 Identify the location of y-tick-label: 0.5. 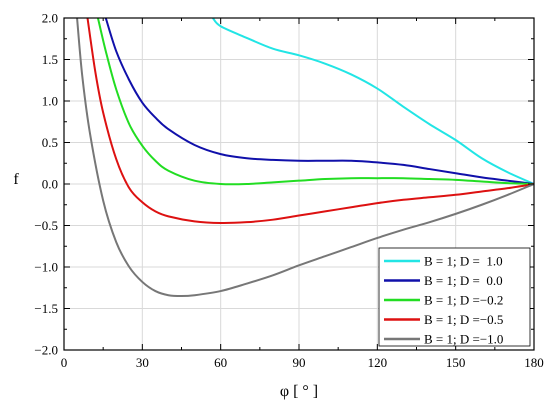
(50, 142).